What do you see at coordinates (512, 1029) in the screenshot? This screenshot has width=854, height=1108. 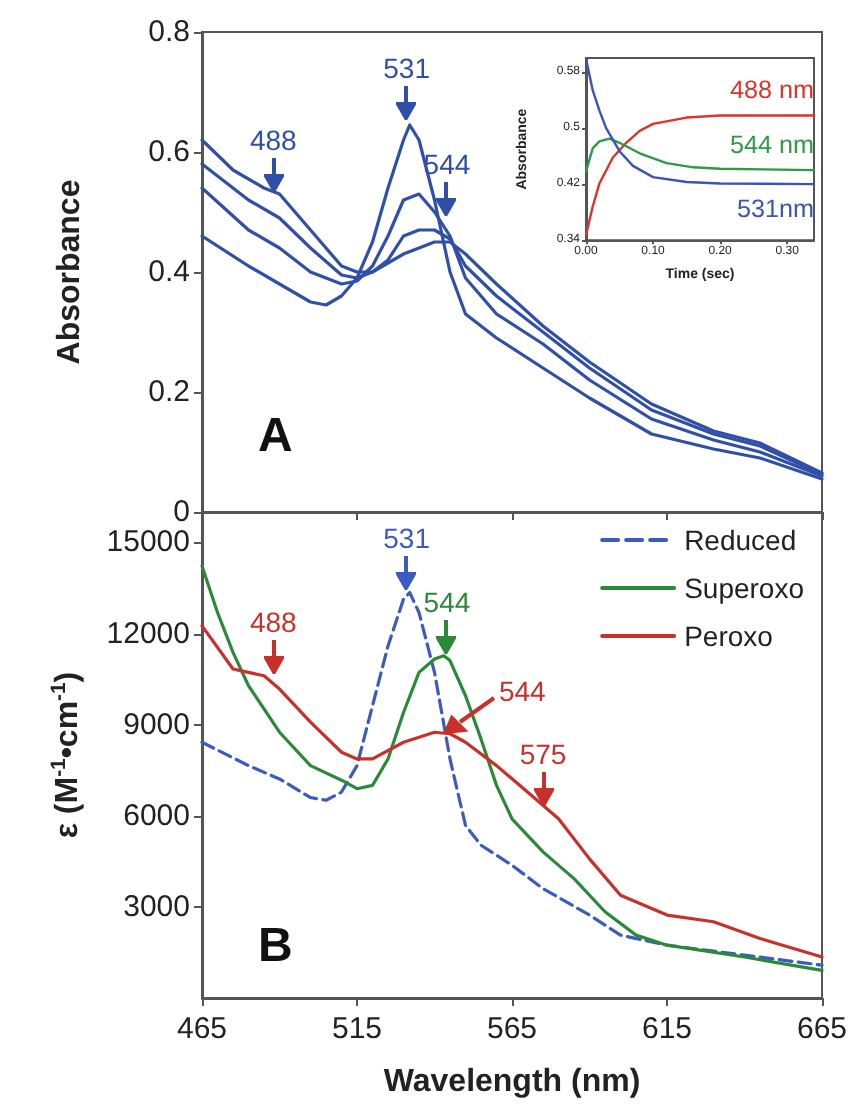 I see `x-tick-label: 565` at bounding box center [512, 1029].